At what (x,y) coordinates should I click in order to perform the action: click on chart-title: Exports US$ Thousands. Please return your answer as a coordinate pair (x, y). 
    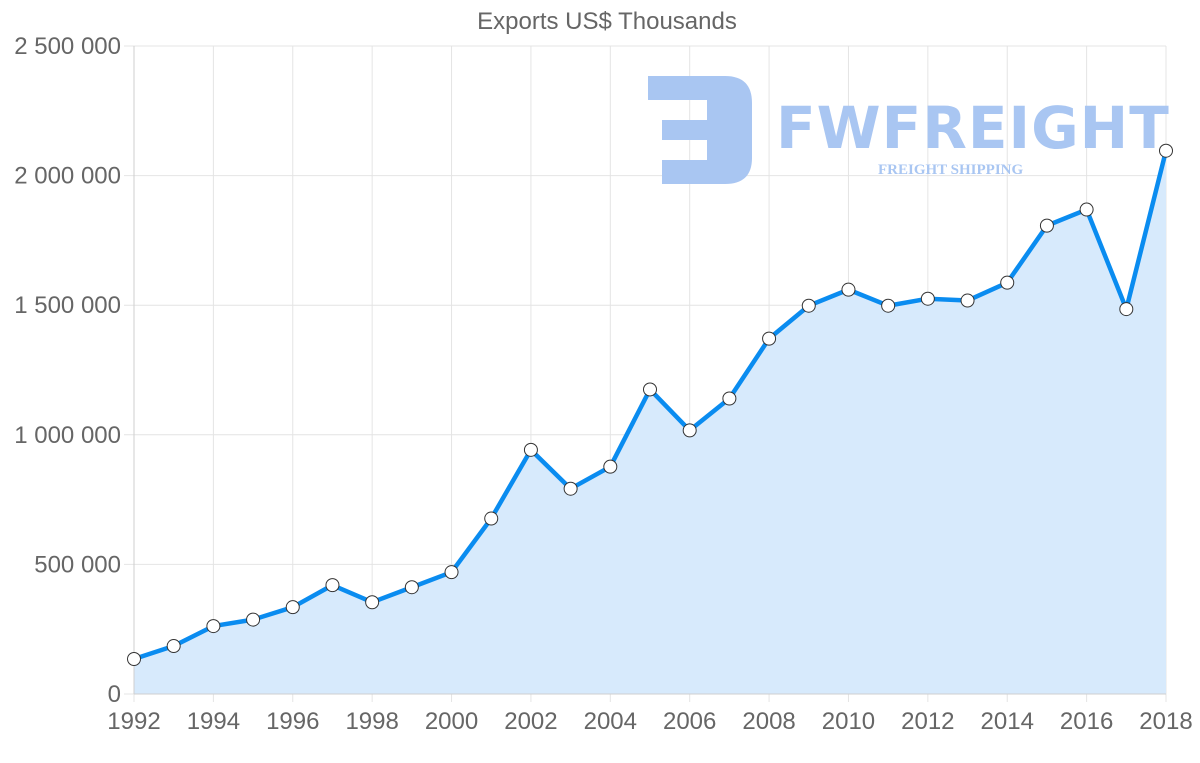
    Looking at the image, I should click on (607, 21).